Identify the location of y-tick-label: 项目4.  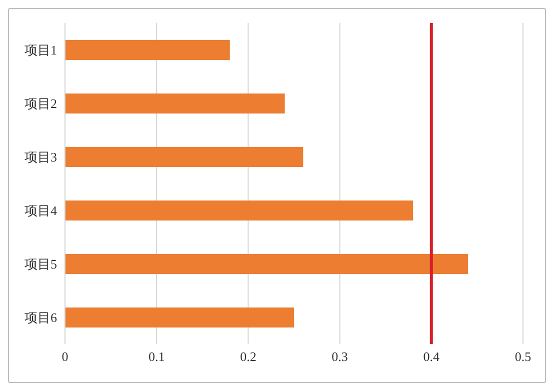
(41, 210).